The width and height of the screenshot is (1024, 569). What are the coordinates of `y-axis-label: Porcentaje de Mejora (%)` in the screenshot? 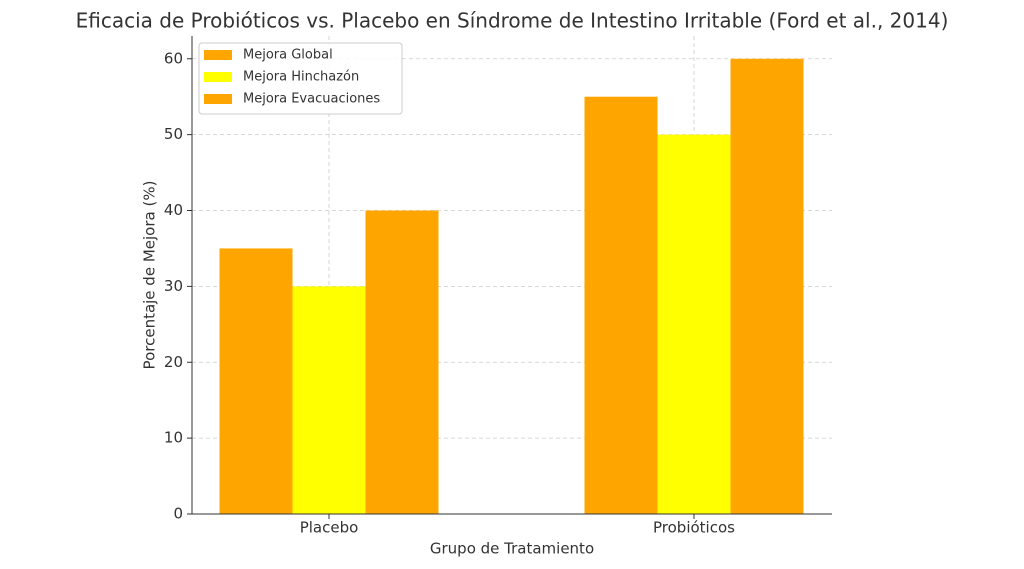 It's located at (150, 275).